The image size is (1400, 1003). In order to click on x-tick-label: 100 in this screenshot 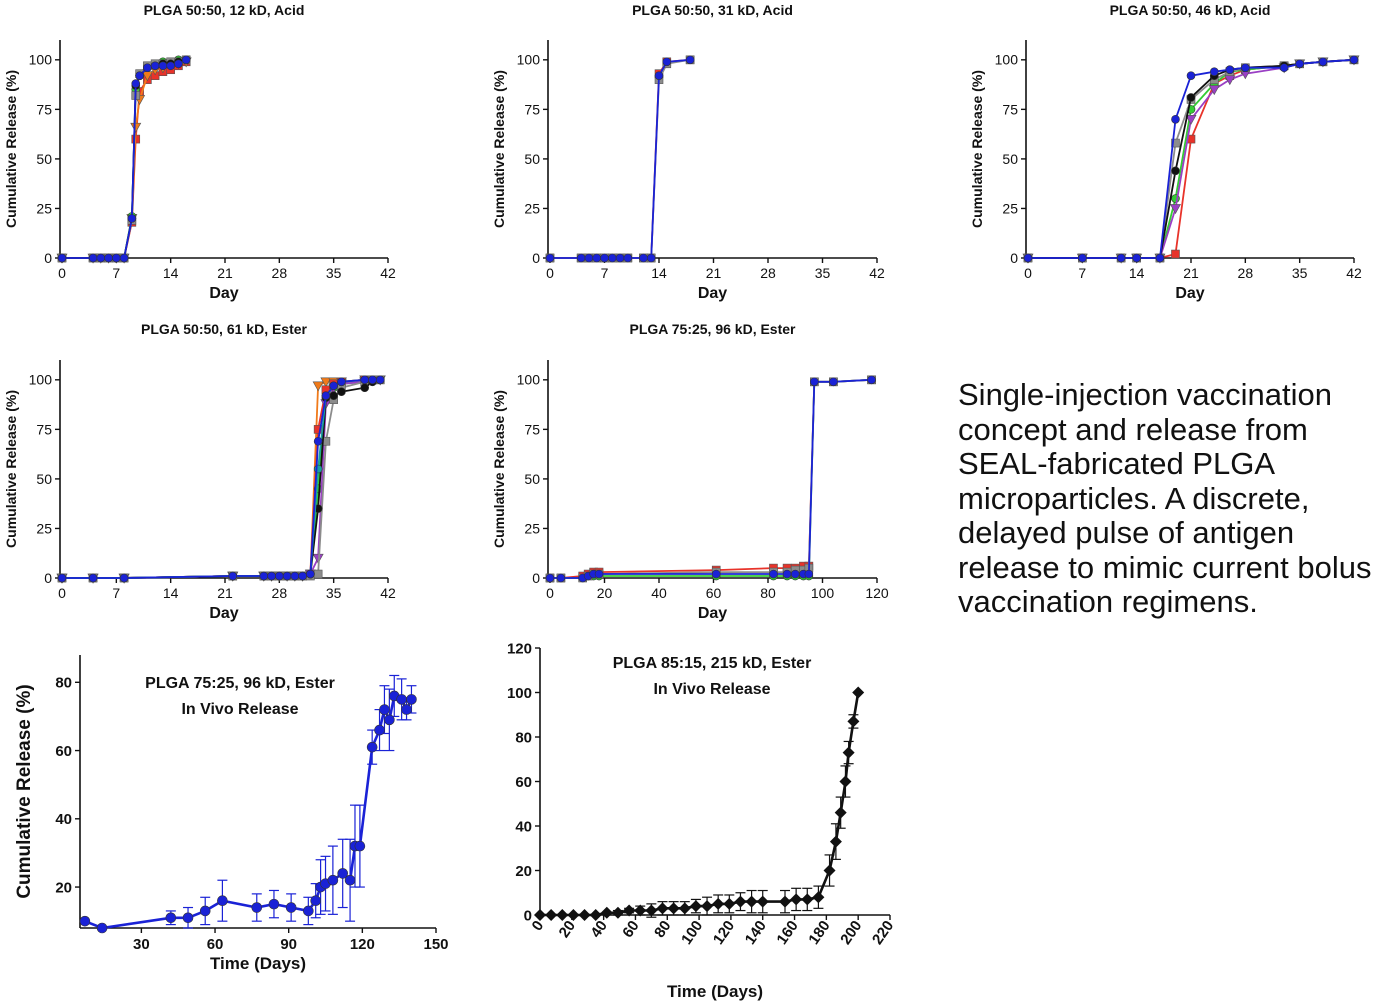, I will do `click(823, 593)`.